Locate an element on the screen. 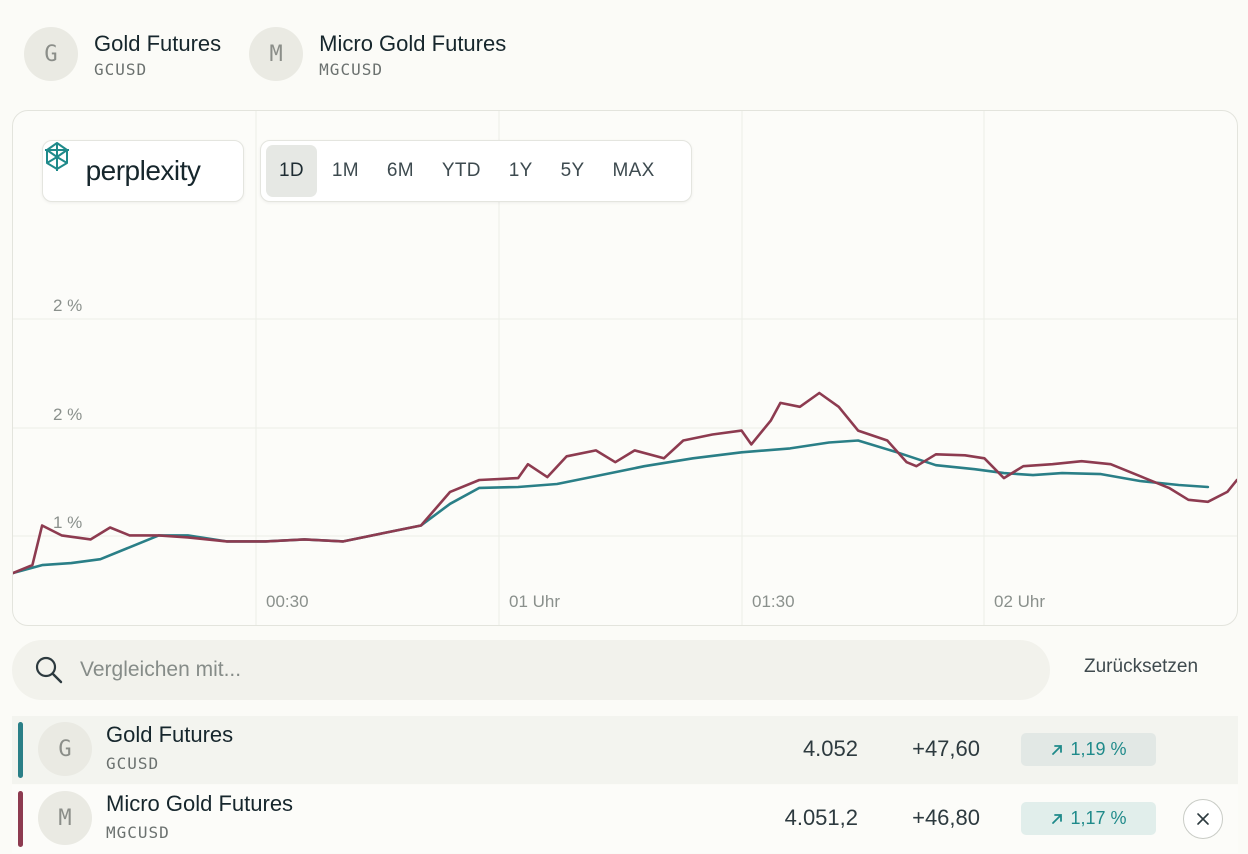 This screenshot has width=1248, height=854. perplexity-logo-icon is located at coordinates (57, 156).